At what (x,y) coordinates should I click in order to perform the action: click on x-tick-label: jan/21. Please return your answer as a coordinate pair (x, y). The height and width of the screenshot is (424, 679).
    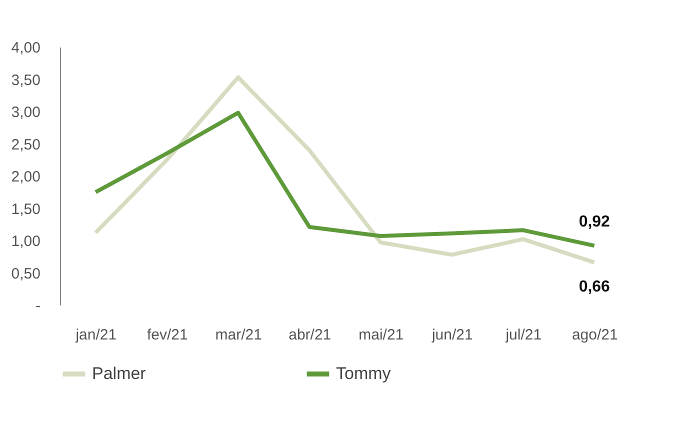
    Looking at the image, I should click on (95, 335).